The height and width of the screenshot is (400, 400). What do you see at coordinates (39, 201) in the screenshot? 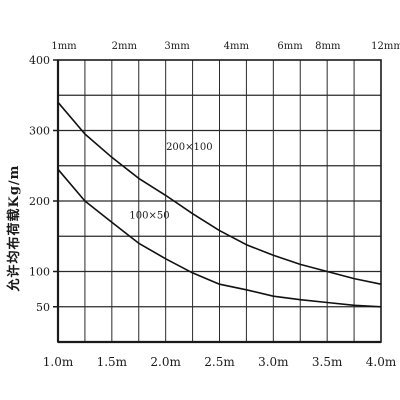
I see `y-tick-label: 200` at bounding box center [39, 201].